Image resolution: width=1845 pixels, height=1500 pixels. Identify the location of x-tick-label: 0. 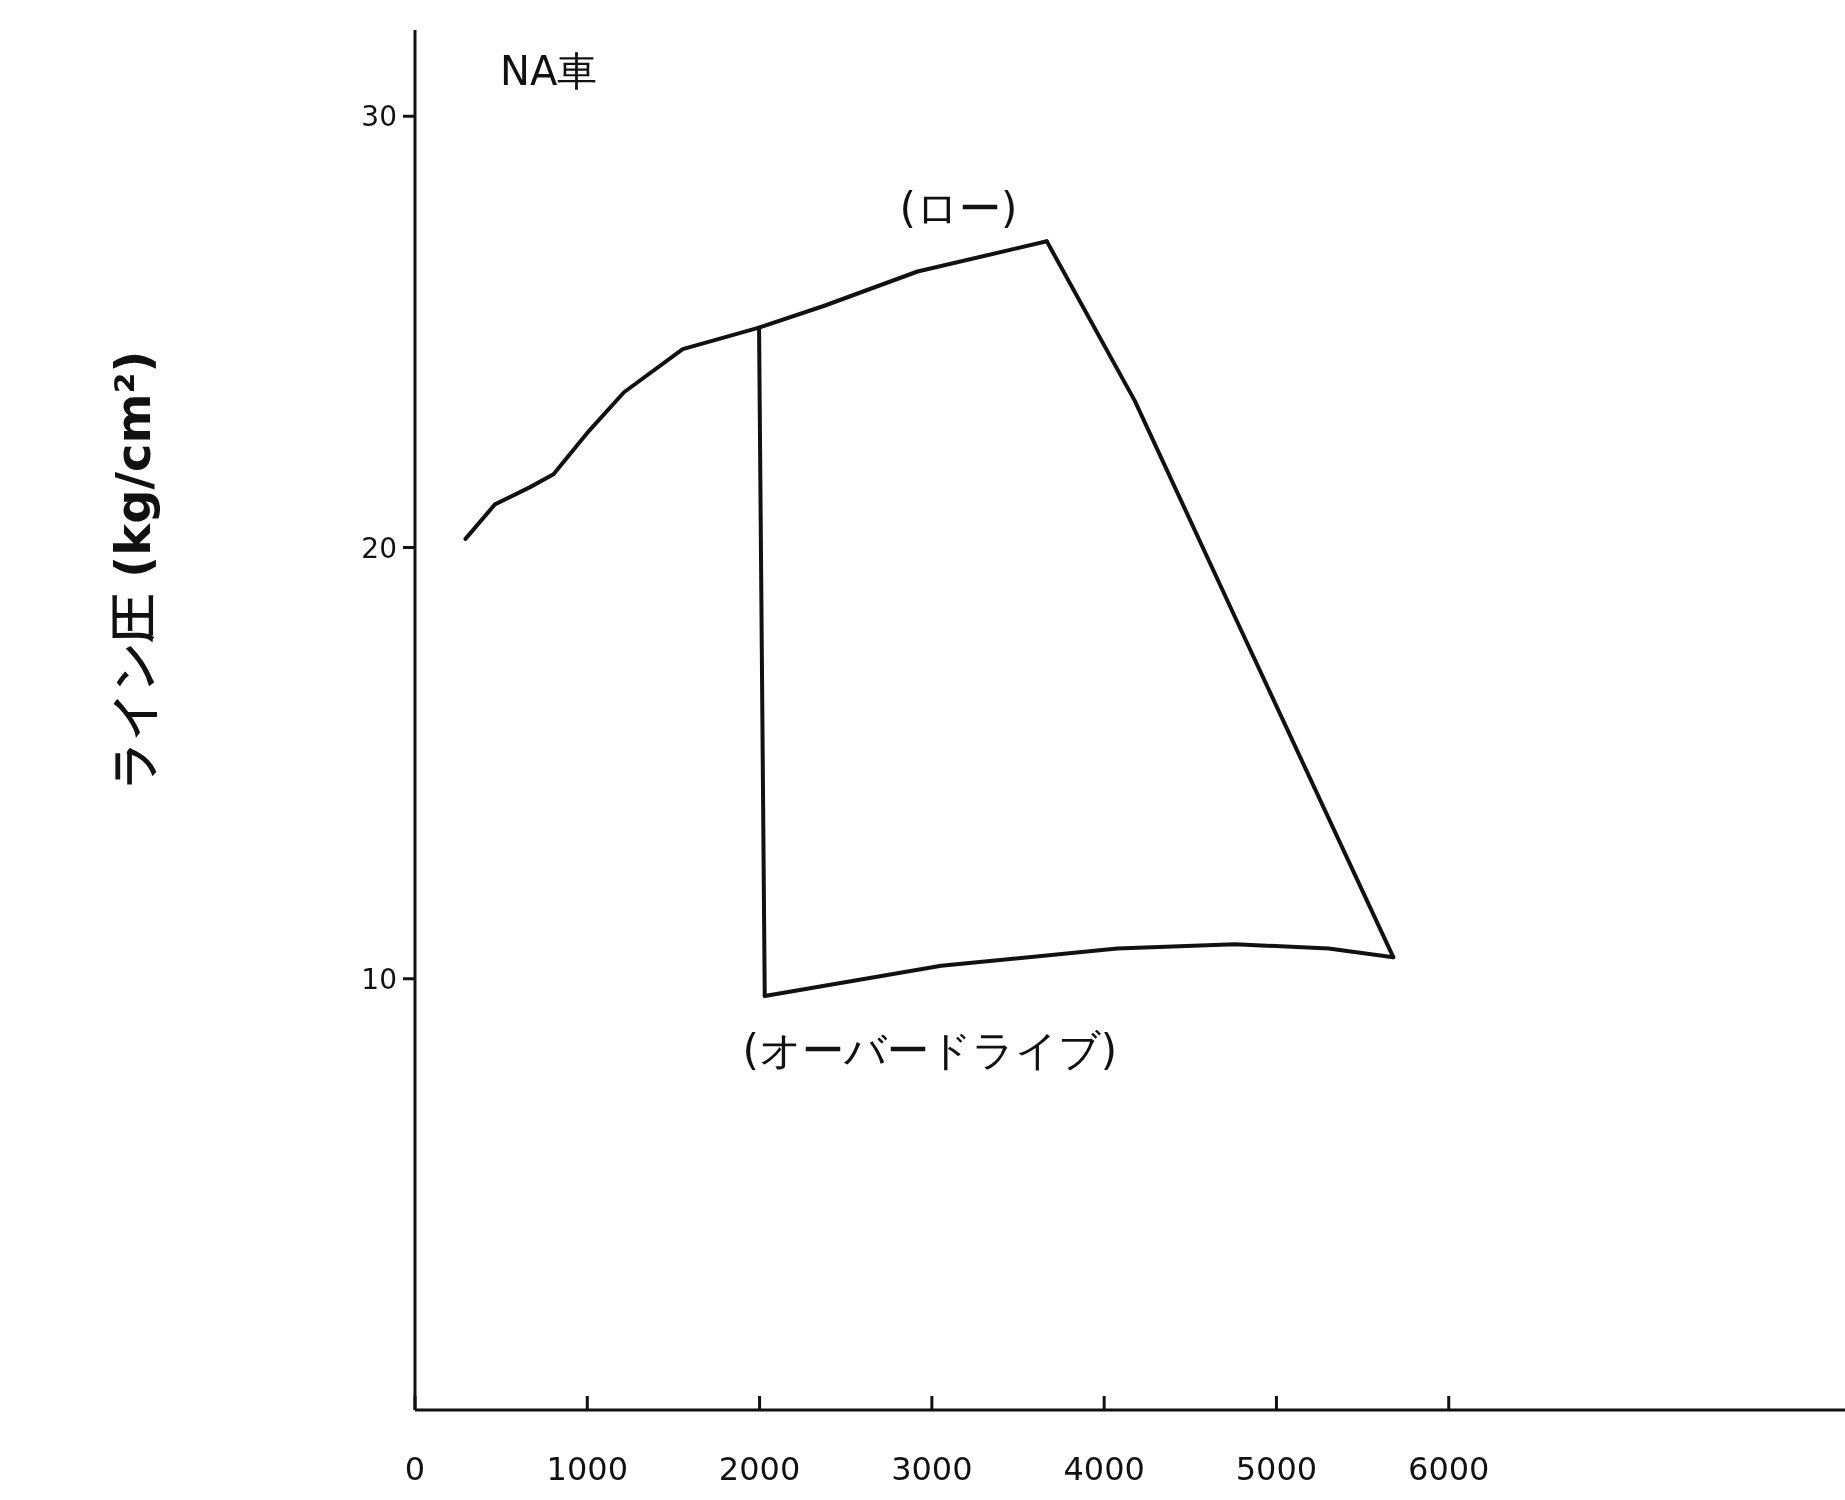
(415, 1469).